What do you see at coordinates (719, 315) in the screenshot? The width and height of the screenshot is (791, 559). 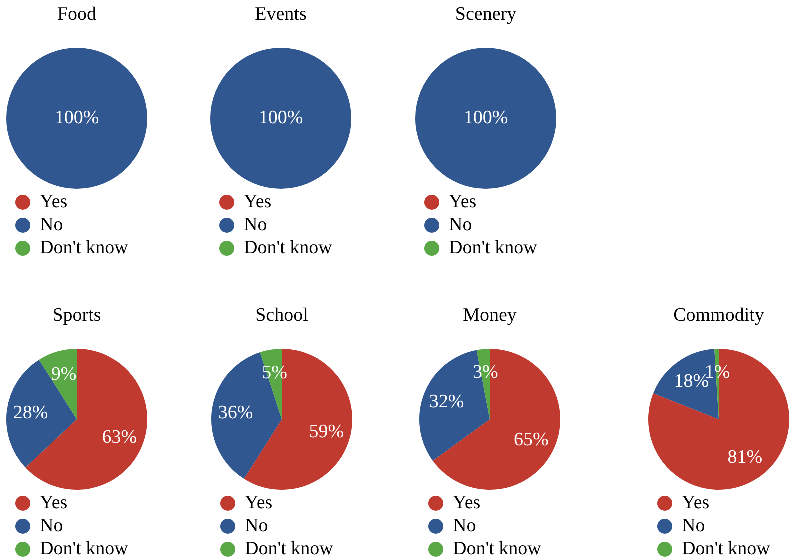 I see `chart-title: Commodity` at bounding box center [719, 315].